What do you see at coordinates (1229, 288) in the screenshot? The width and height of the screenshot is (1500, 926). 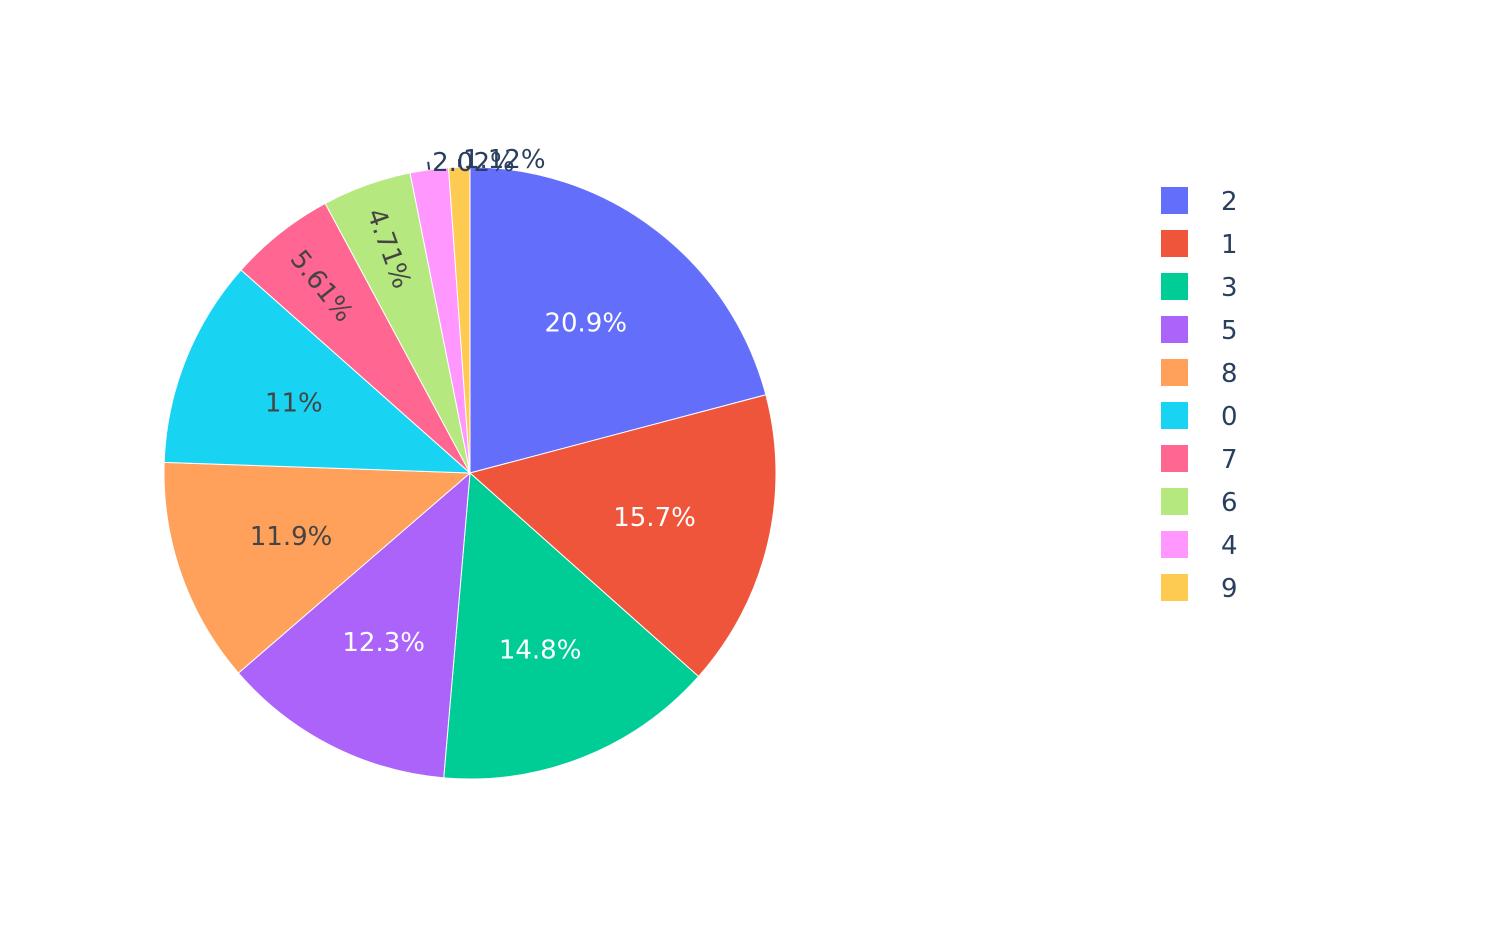 I see `legend-label-3: 3` at bounding box center [1229, 288].